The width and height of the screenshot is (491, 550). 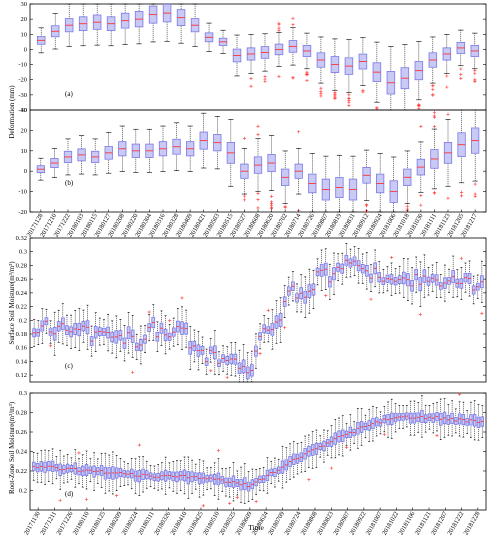 I want to click on y-tick-label: 0, so click(x=25, y=171).